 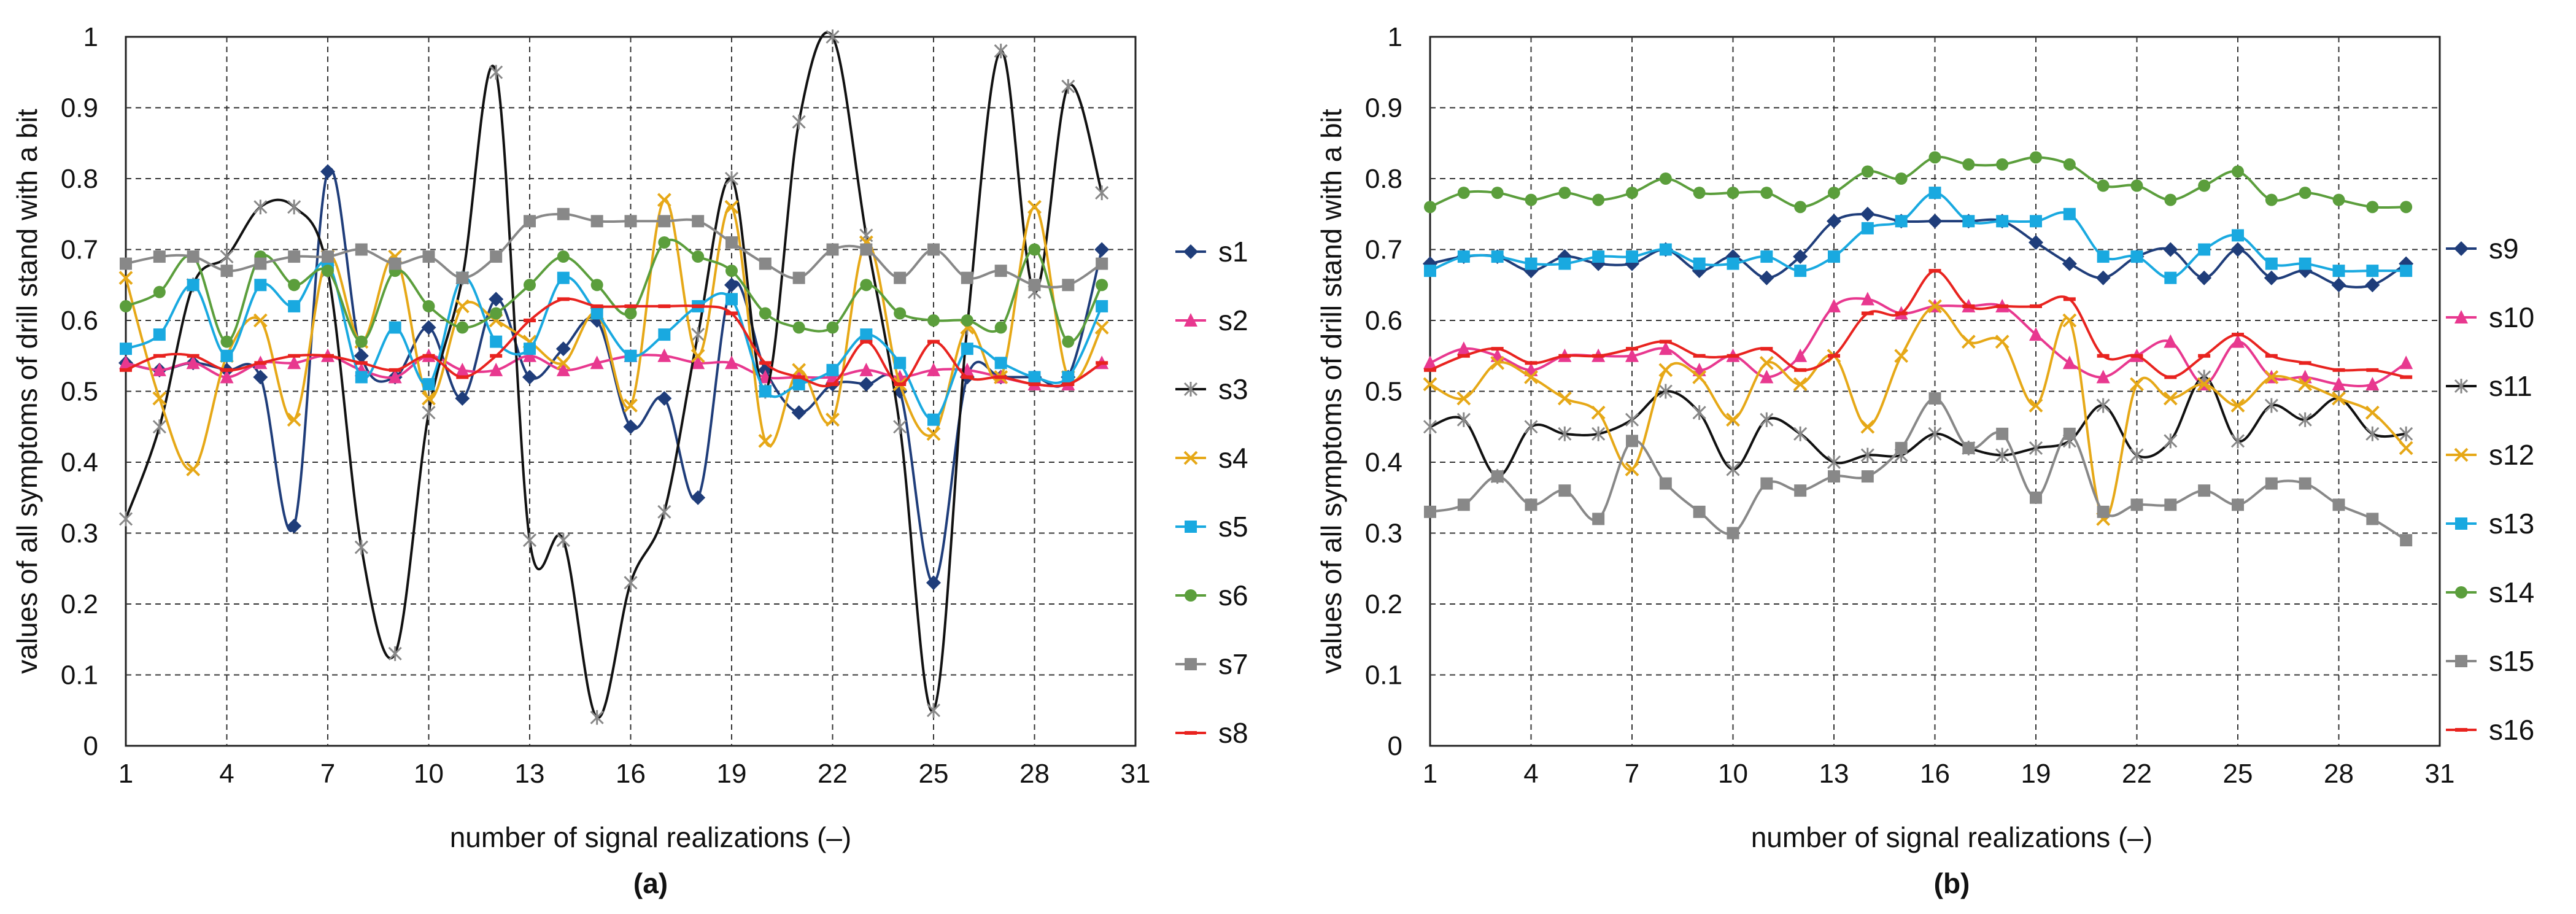 I want to click on x-tick-label: 7, so click(x=1632, y=774).